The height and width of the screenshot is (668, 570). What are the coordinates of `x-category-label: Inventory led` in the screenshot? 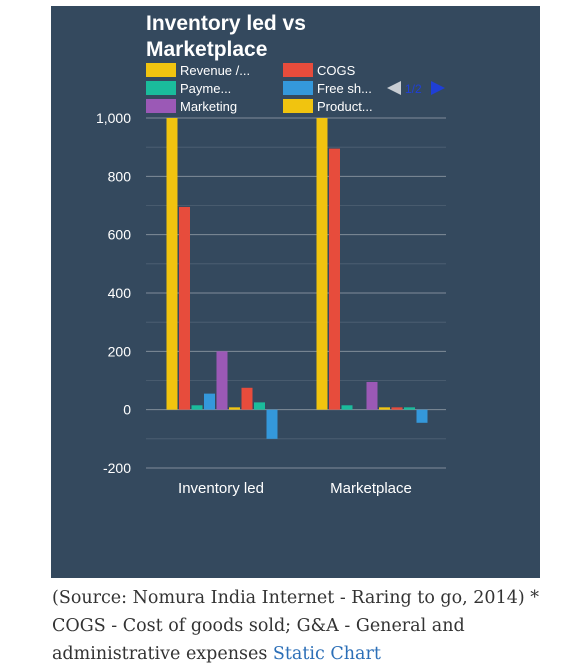 It's located at (221, 488).